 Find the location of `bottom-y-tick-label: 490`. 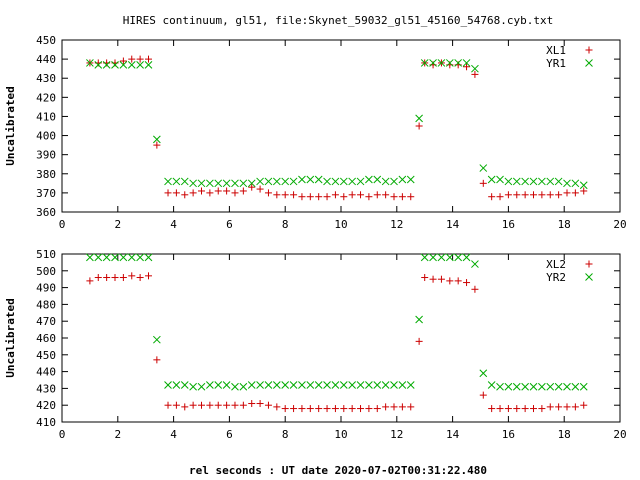

bottom-y-tick-label: 490 is located at coordinates (46, 288).